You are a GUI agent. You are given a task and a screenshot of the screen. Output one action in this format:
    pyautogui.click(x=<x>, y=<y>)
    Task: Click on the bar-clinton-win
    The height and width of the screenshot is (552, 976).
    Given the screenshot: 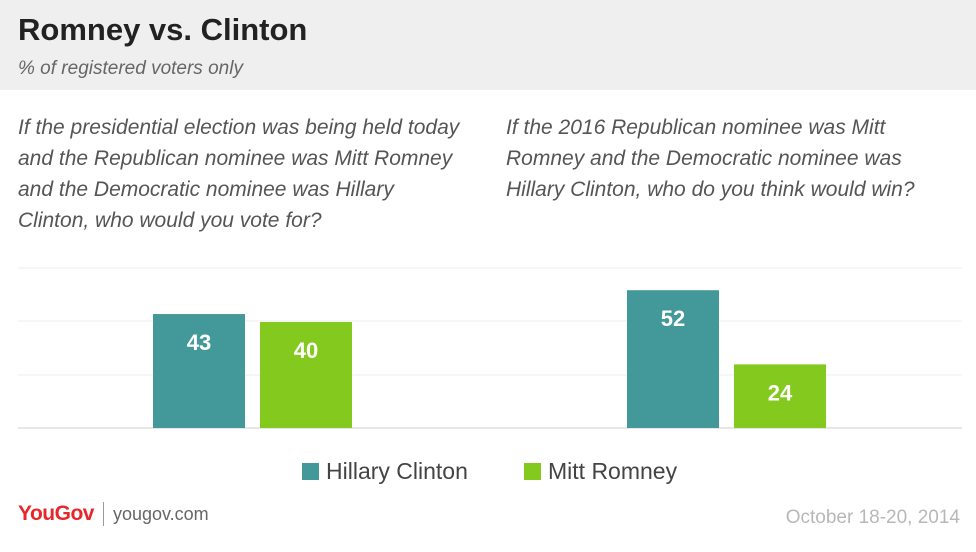 What is the action you would take?
    pyautogui.click(x=673, y=359)
    